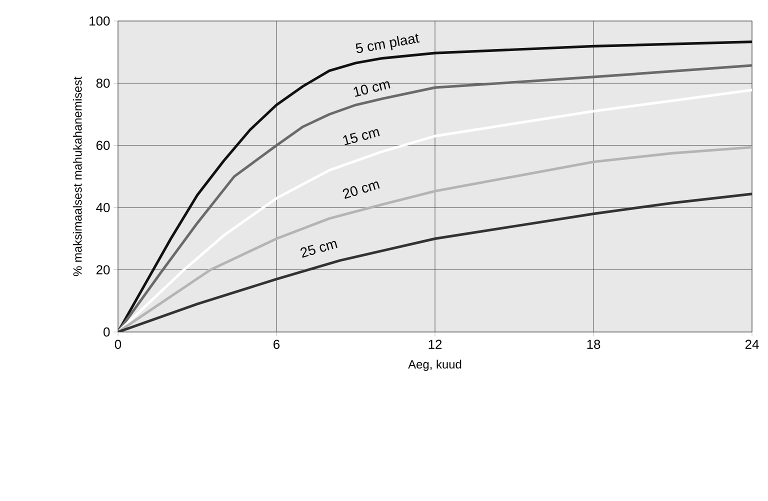  I want to click on text: 25 cm, so click(319, 249).